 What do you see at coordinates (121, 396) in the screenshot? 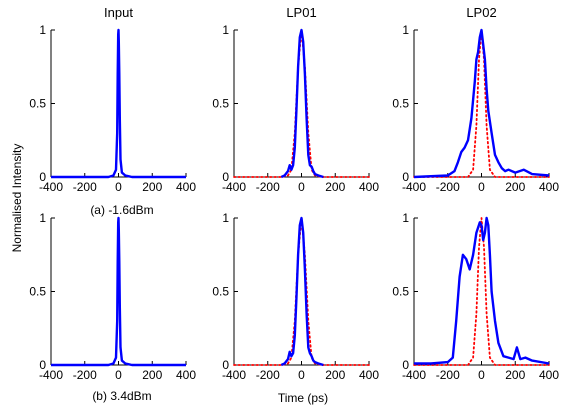
I see `row-label-b: (b) 3.4dBm` at bounding box center [121, 396].